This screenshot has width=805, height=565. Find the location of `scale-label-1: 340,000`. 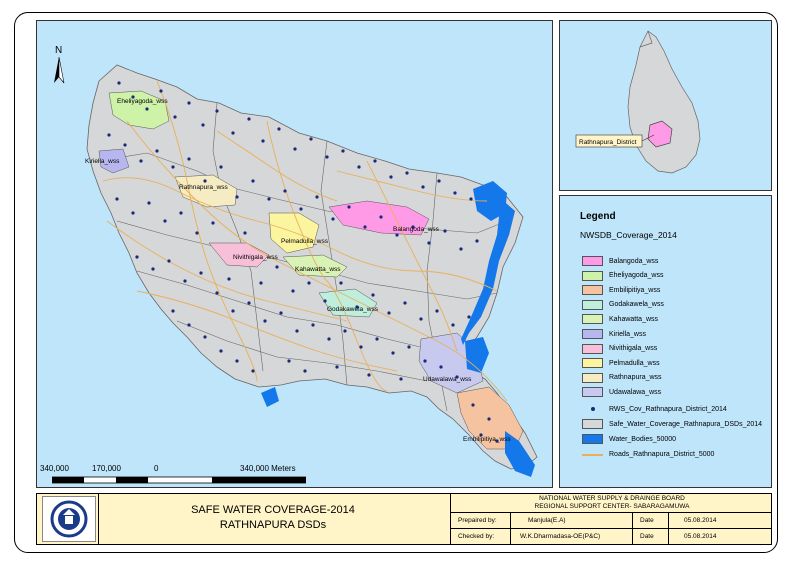

scale-label-1: 340,000 is located at coordinates (54, 468).